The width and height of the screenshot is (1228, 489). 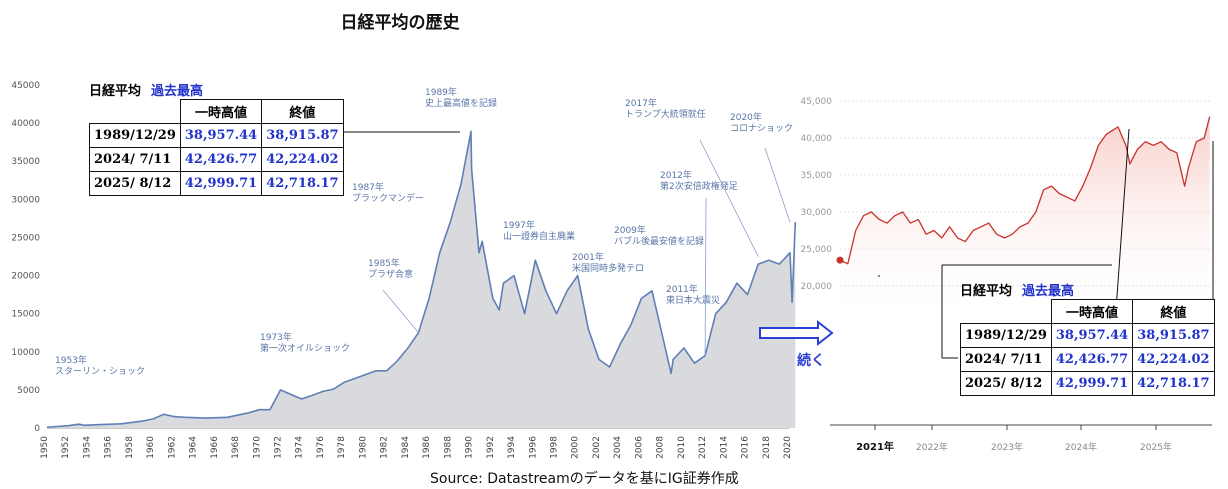 I want to click on x-tick-label: 1950, so click(x=45, y=447).